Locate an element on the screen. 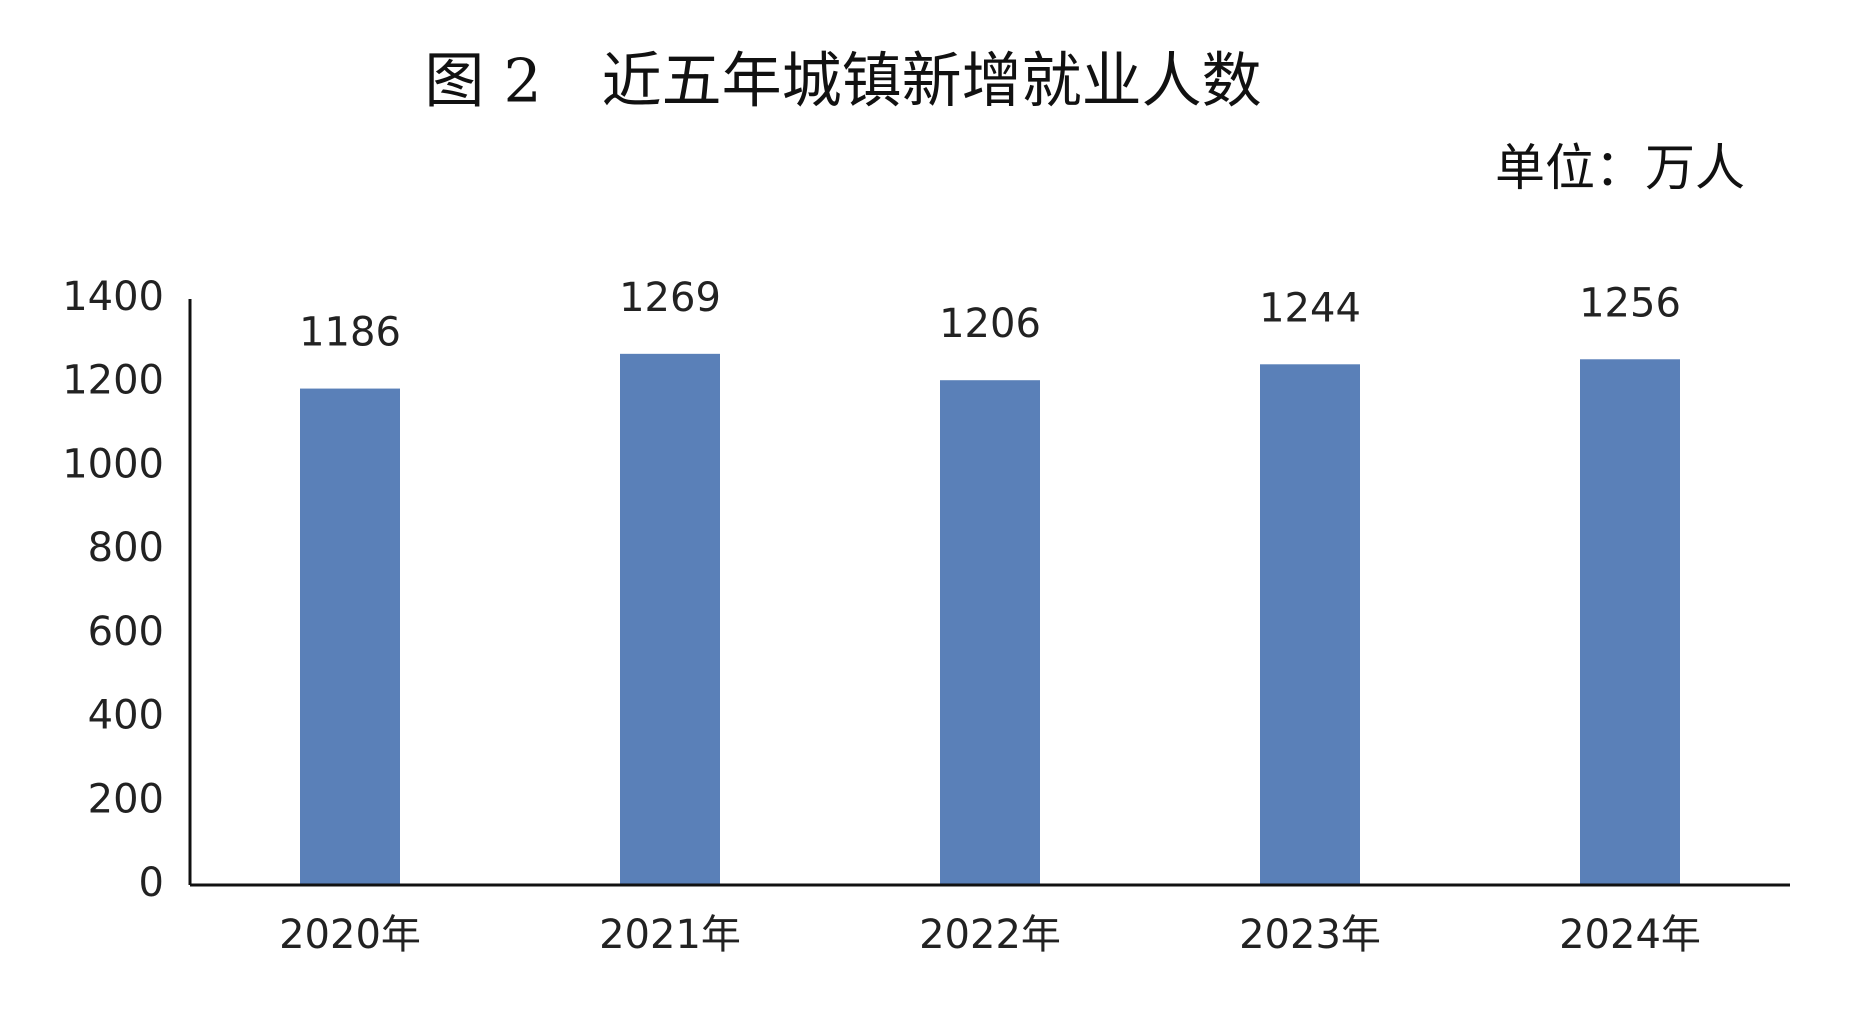  y-tick-label: 600 is located at coordinates (126, 632).